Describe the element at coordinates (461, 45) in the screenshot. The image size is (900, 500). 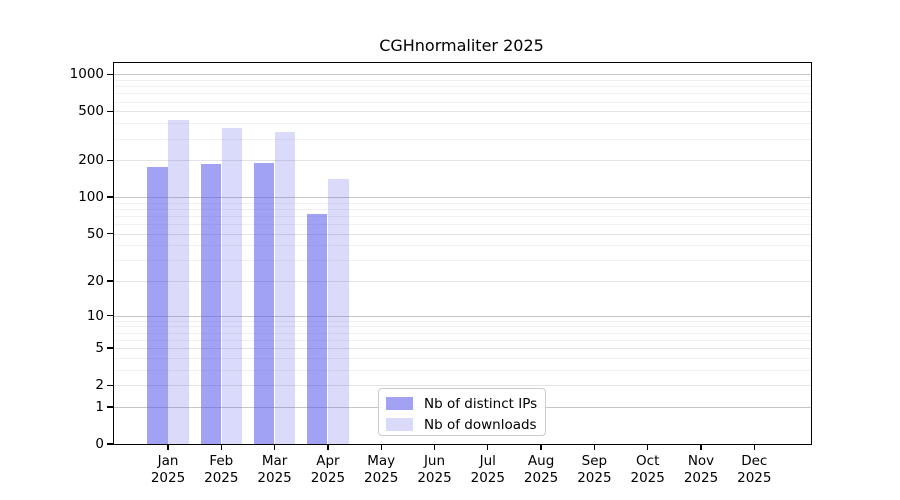
I see `chart-title: CGHnormaliter 2025` at that location.